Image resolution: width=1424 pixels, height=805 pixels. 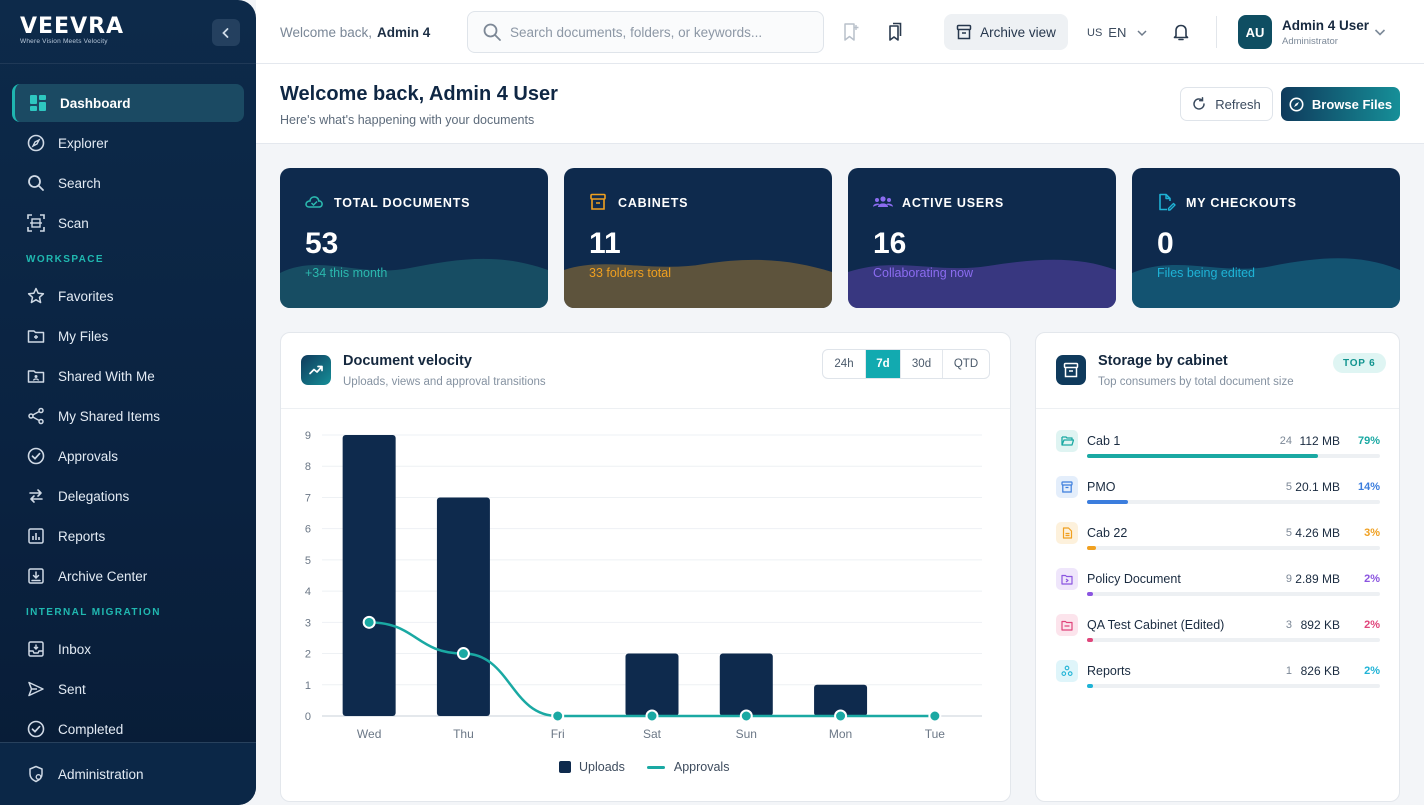 I want to click on sidebar-item-search: Search, so click(x=128, y=183).